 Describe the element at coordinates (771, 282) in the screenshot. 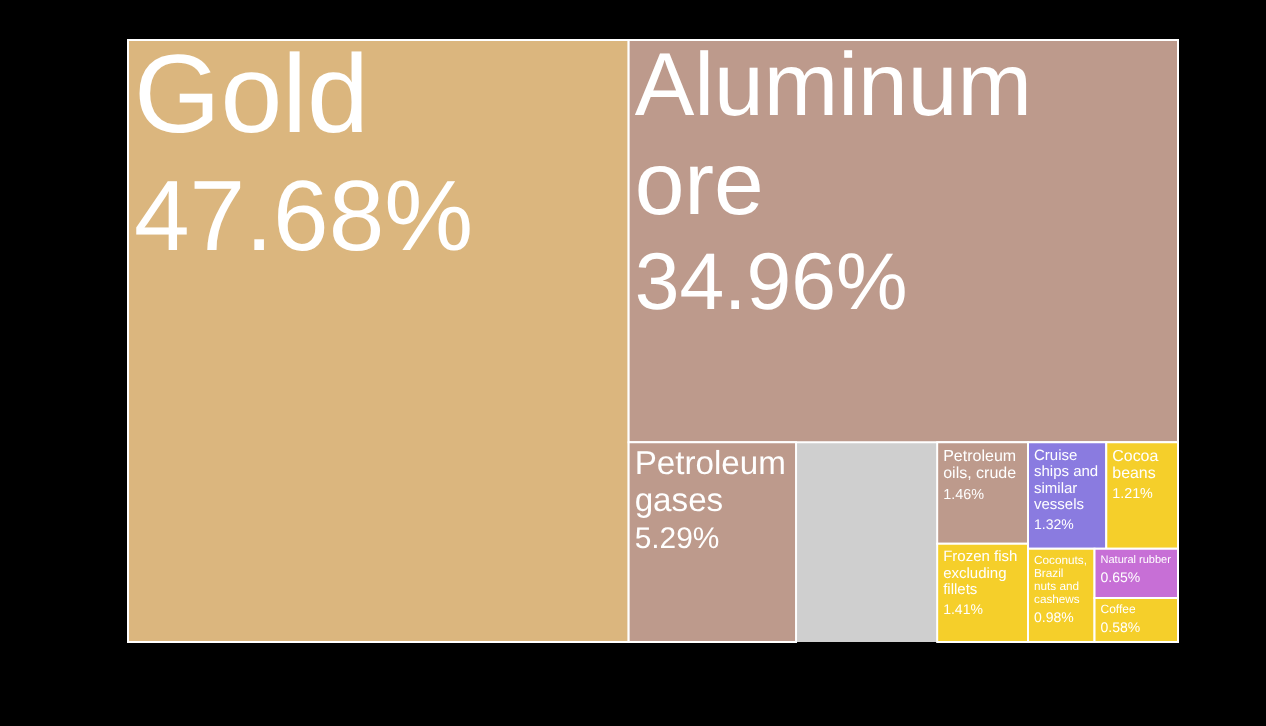

I see `data-label: 34.96%` at that location.